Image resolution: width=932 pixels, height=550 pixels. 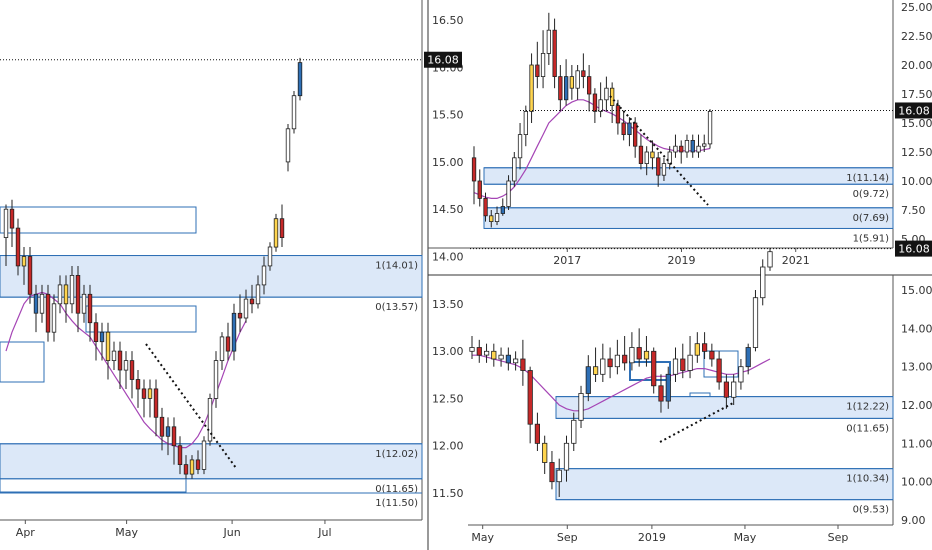 What do you see at coordinates (567, 260) in the screenshot?
I see `tr-x-tick-label: 2017` at bounding box center [567, 260].